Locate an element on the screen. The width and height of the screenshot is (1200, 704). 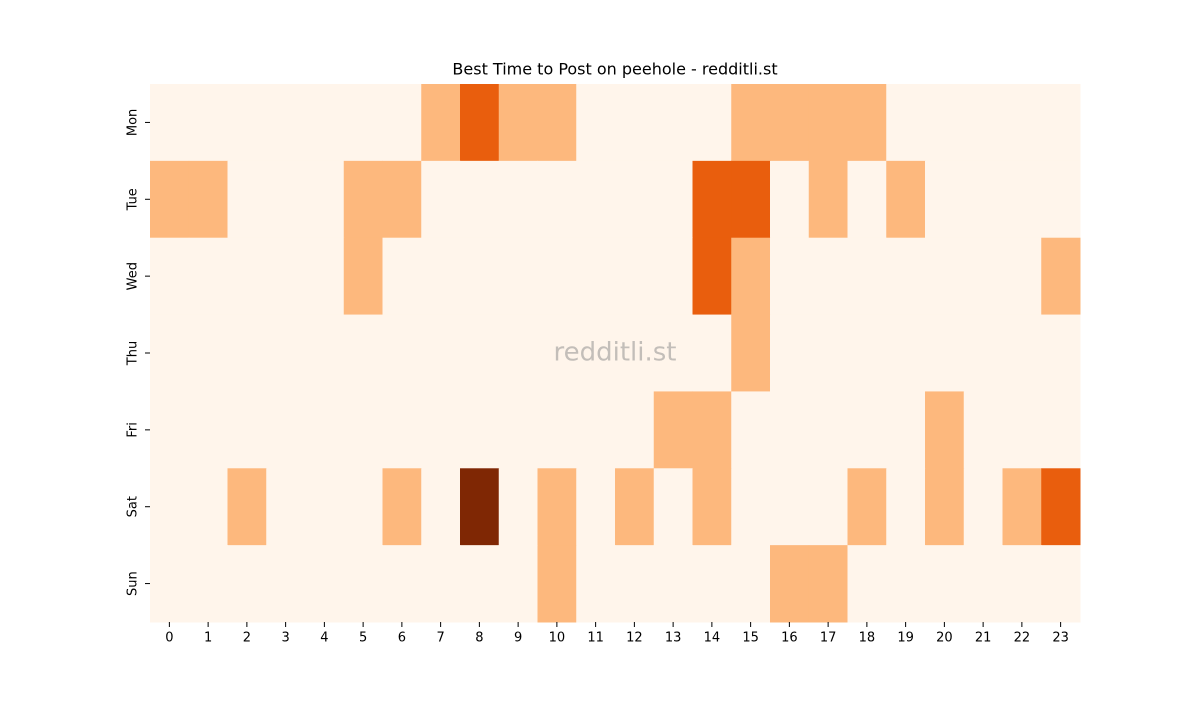
x-tick-label: 19 is located at coordinates (905, 638).